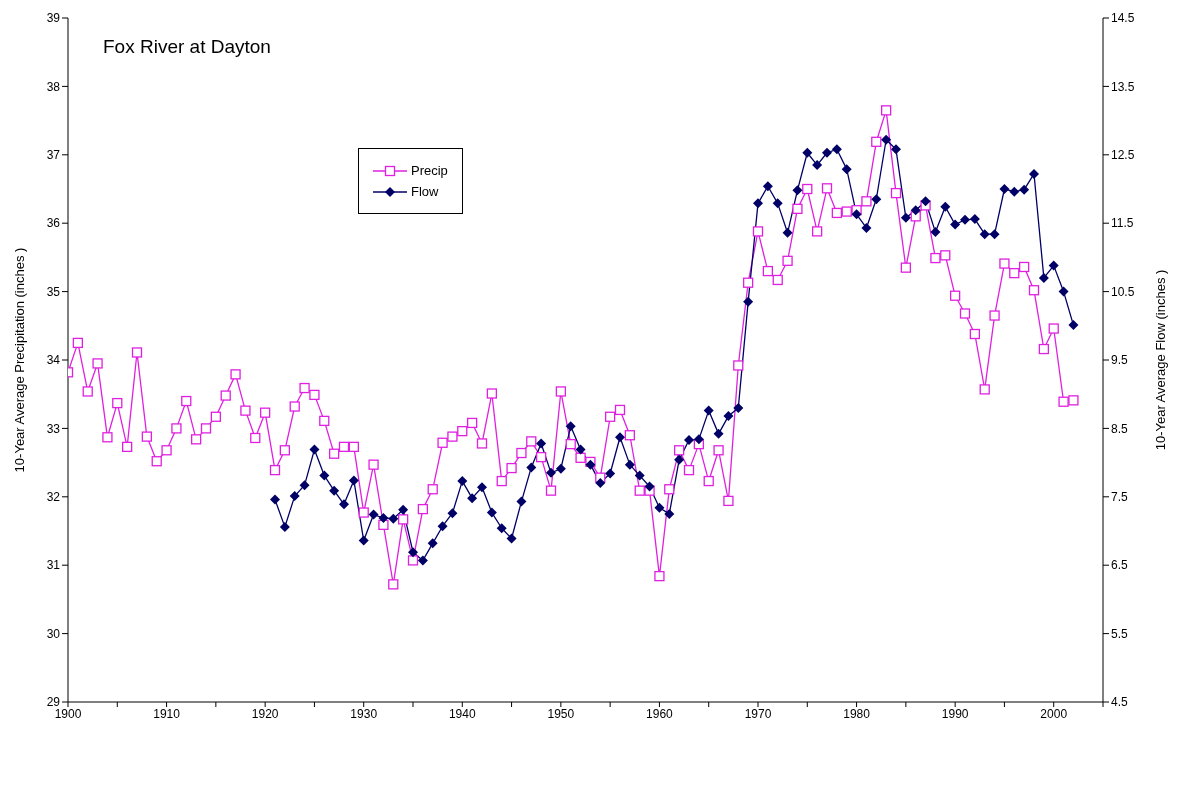  What do you see at coordinates (187, 47) in the screenshot?
I see `text: Fox River at Dayton` at bounding box center [187, 47].